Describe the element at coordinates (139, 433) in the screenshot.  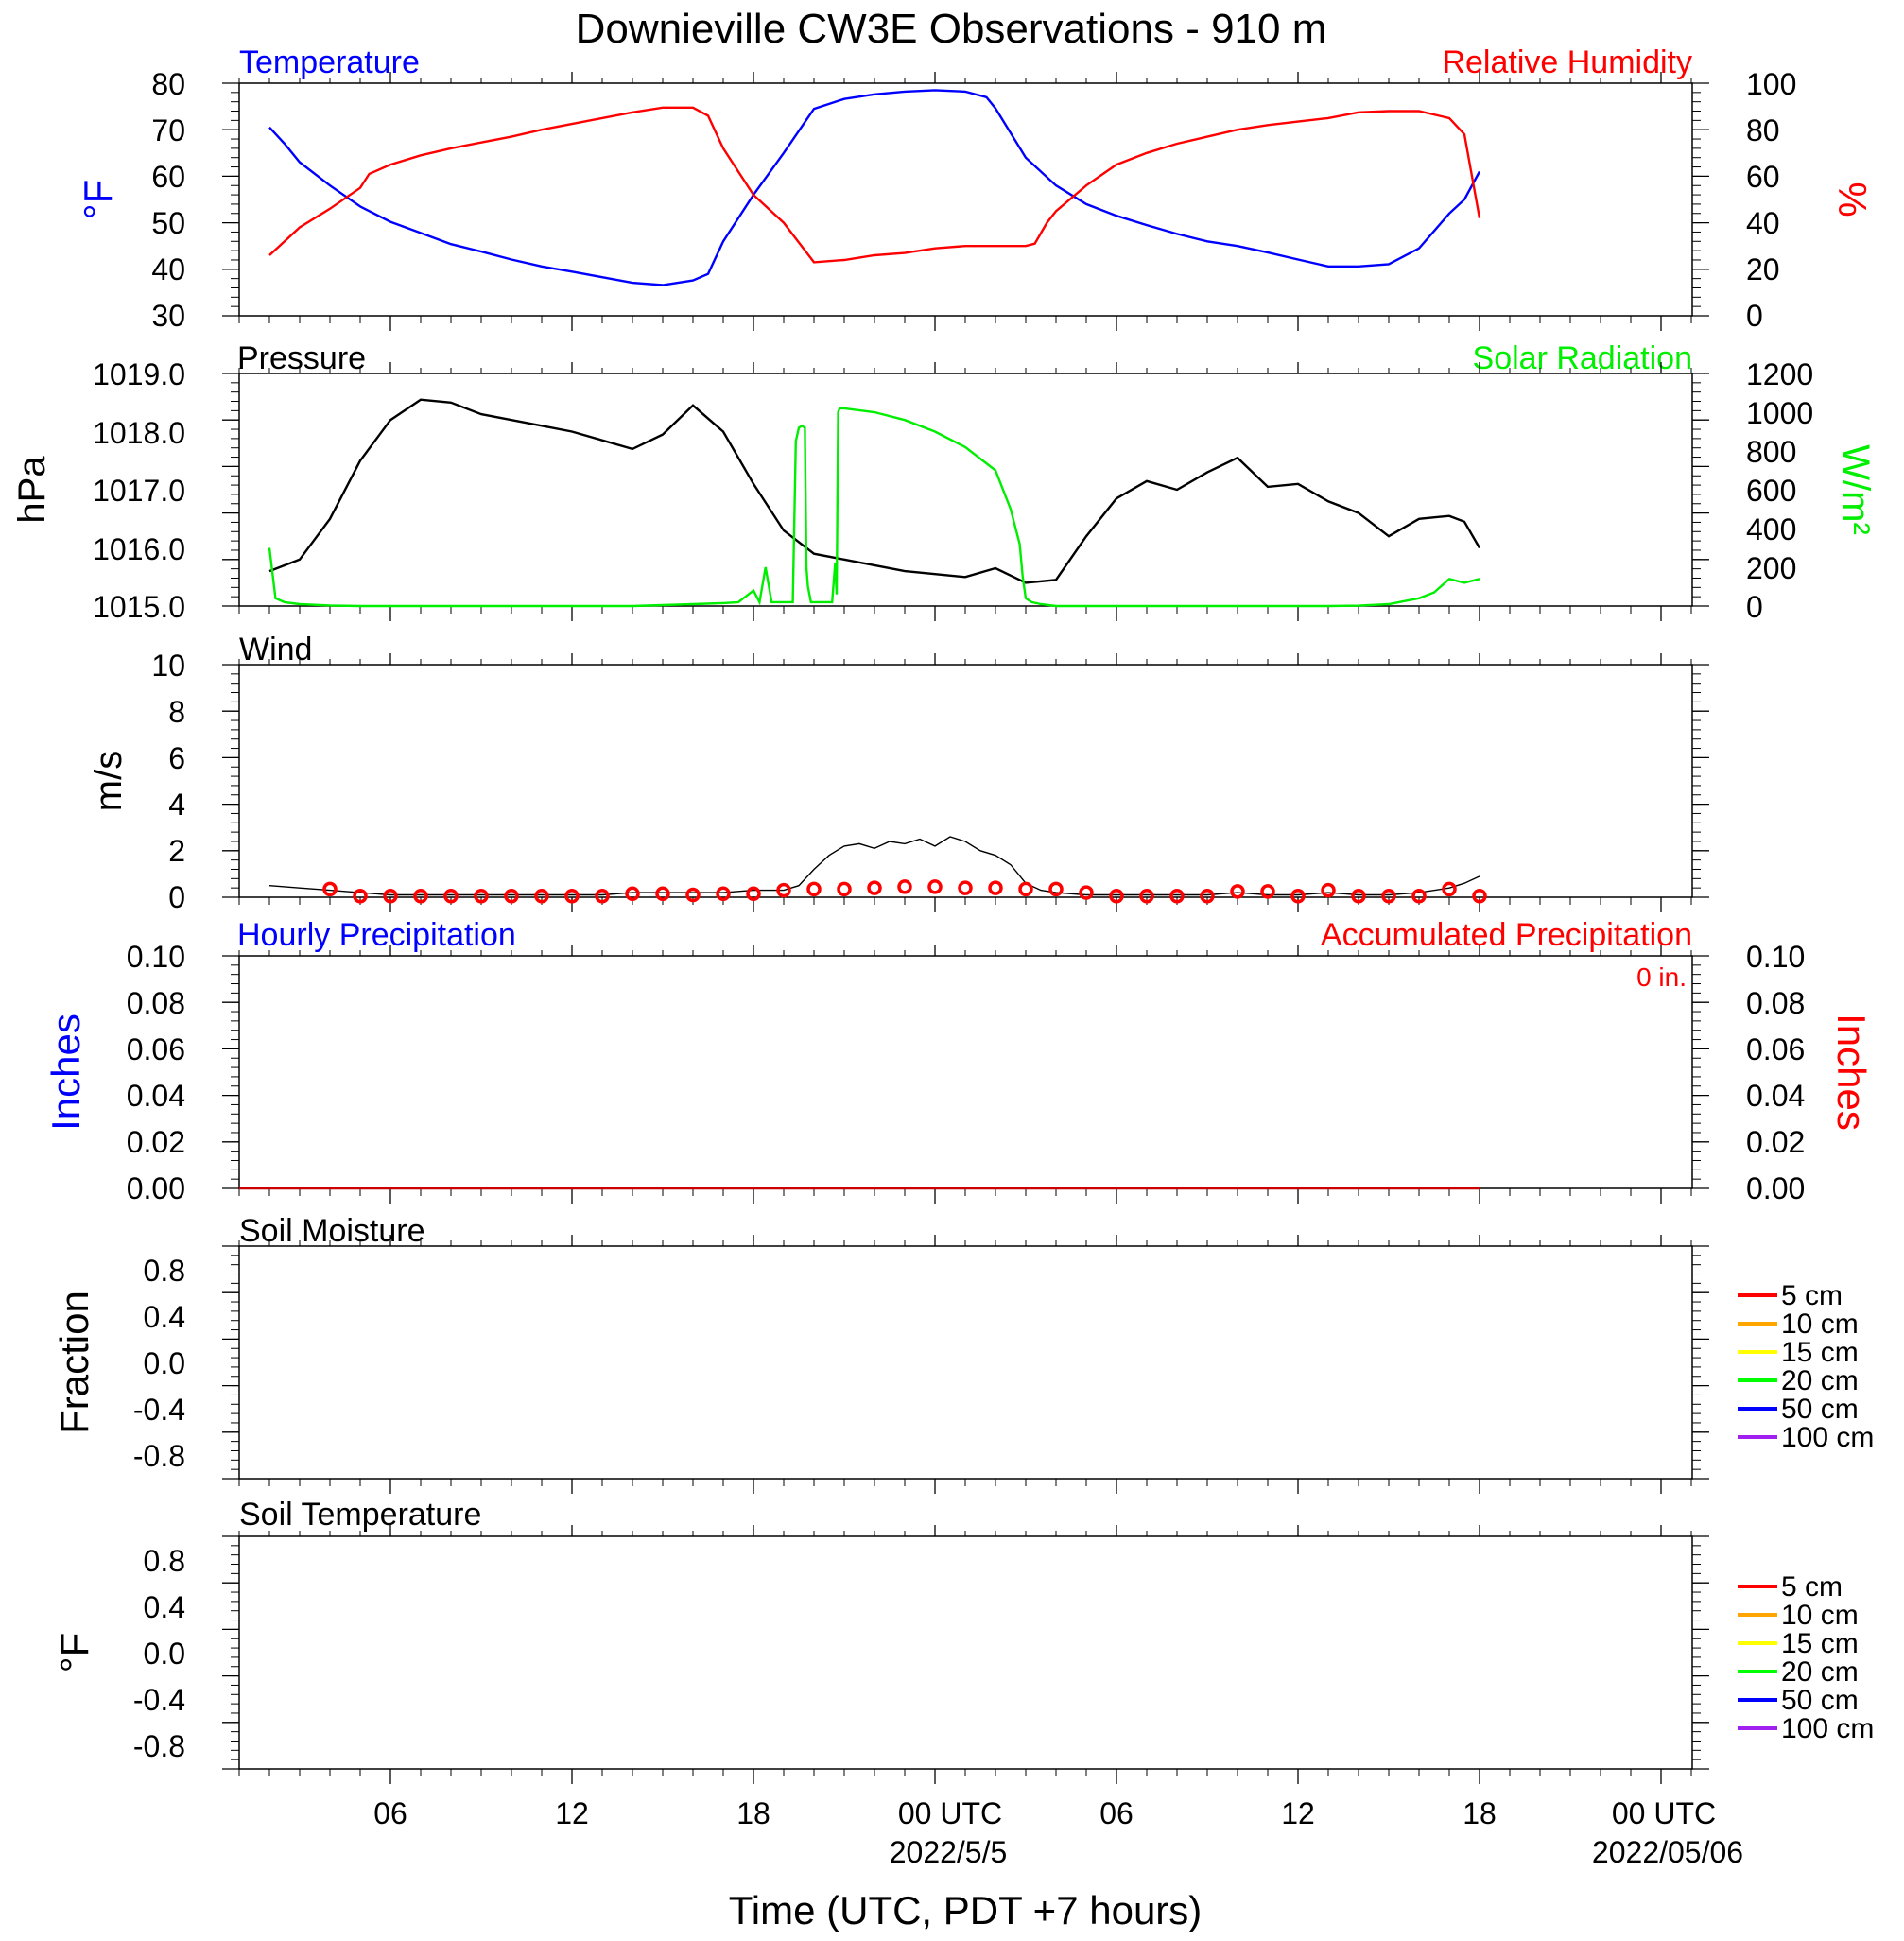
I see `ytick-label: 1018.0` at that location.